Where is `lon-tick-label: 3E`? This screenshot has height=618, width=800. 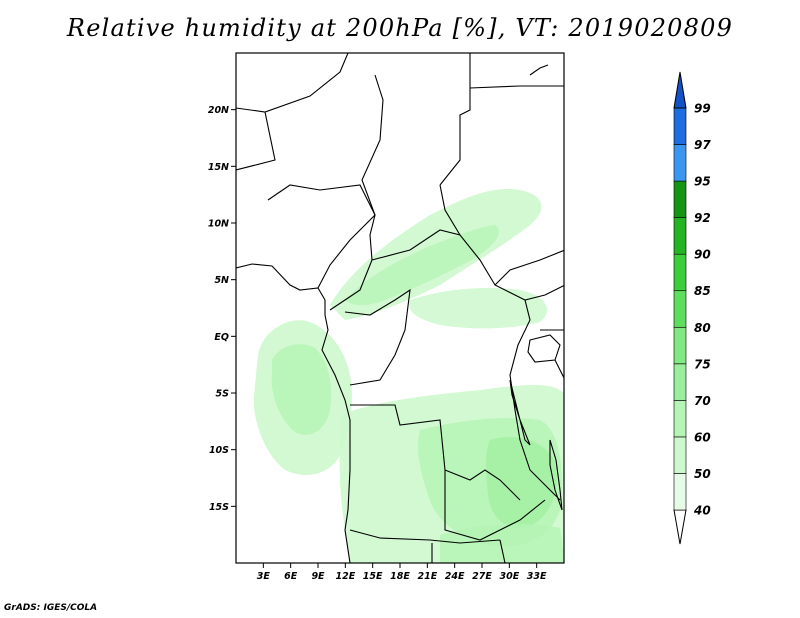
lon-tick-label: 3E is located at coordinates (264, 576).